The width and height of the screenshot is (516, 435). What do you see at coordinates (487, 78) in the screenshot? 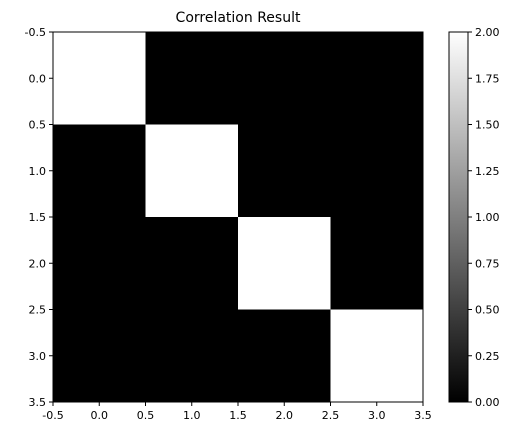
I see `colorbar-tick-label: 1.75` at bounding box center [487, 78].